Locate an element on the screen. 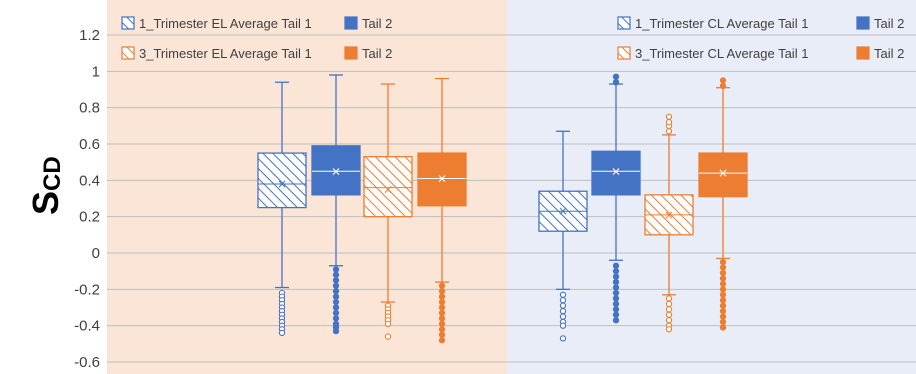  box-cl-2: × is located at coordinates (616, 198).